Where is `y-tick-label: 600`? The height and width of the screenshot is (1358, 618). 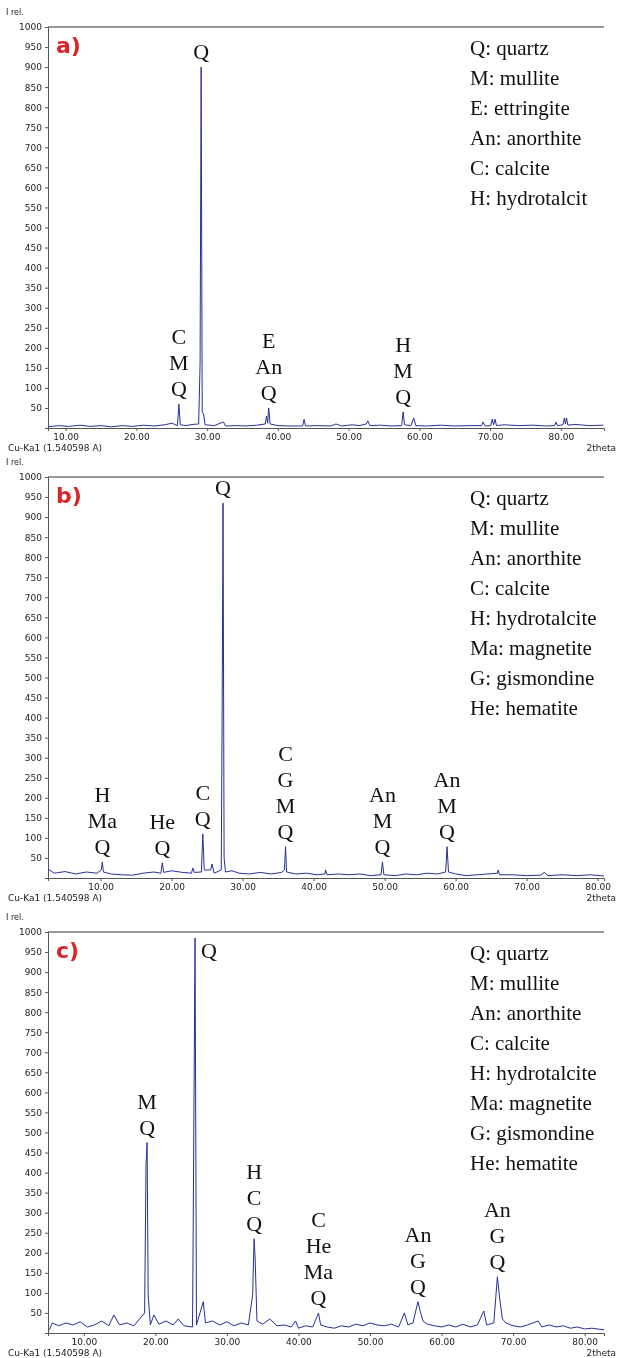 y-tick-label: 600 is located at coordinates (33, 1092).